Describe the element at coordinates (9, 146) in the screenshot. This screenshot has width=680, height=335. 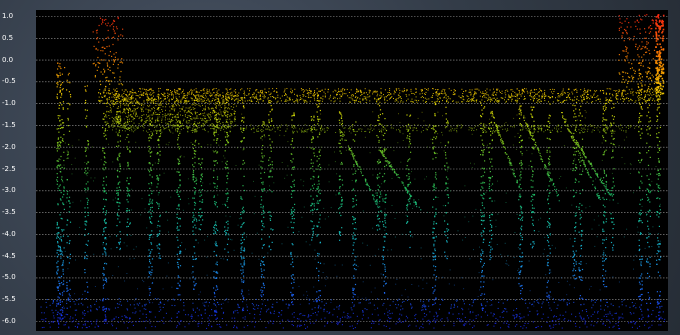
I see `y-tick-label: -2.0` at that location.